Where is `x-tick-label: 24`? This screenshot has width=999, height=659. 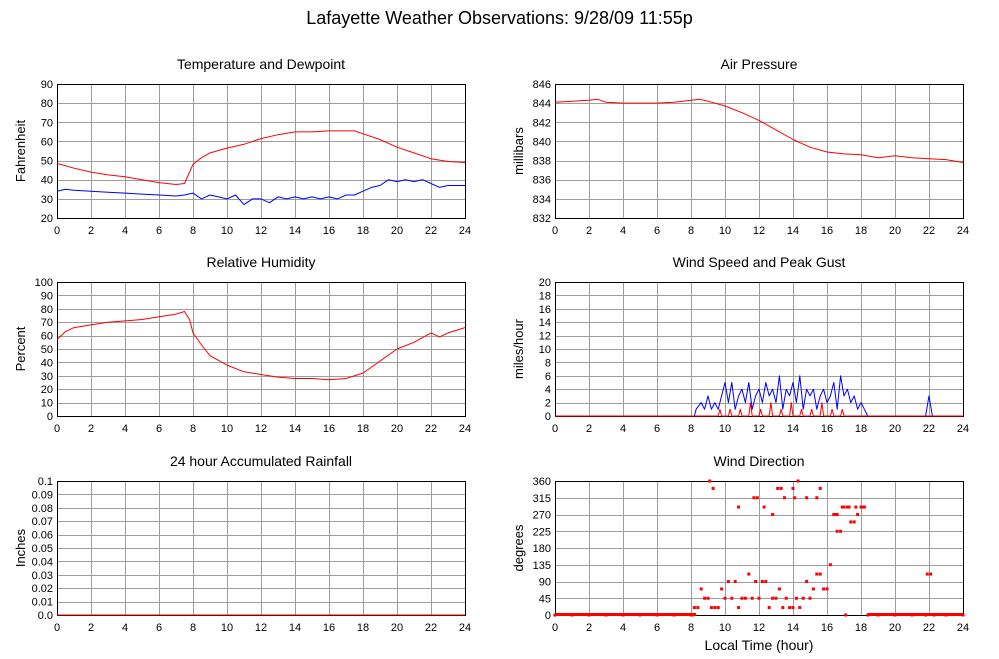
x-tick-label: 24 is located at coordinates (963, 628).